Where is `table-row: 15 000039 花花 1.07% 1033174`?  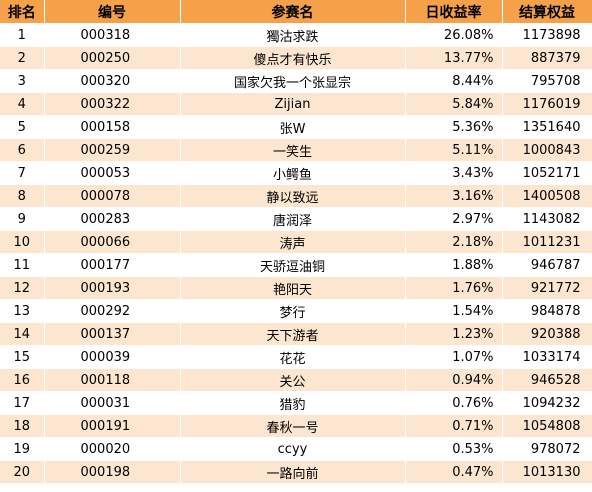 table-row: 15 000039 花花 1.07% 1033174 is located at coordinates (296, 357).